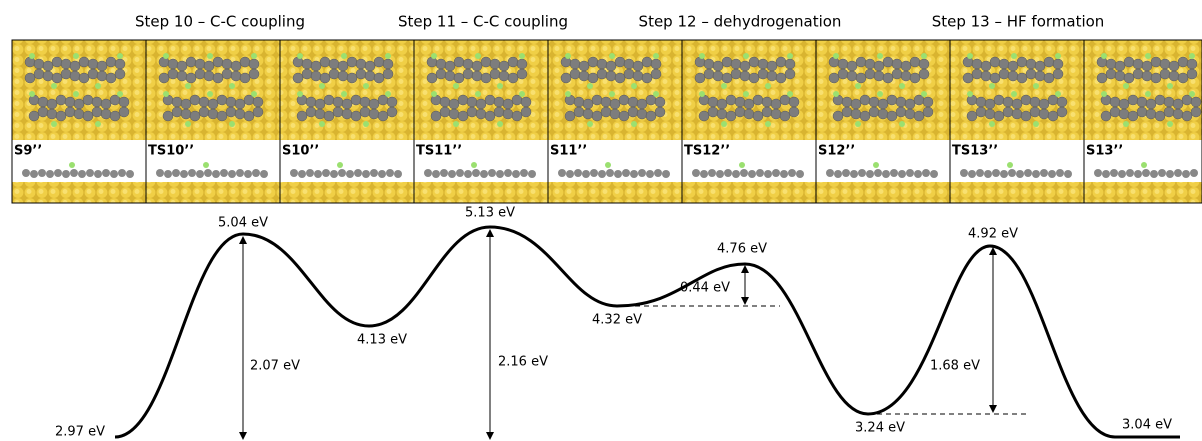 The image size is (1202, 441). What do you see at coordinates (1142, 121) in the screenshot?
I see `panel-border` at bounding box center [1142, 121].